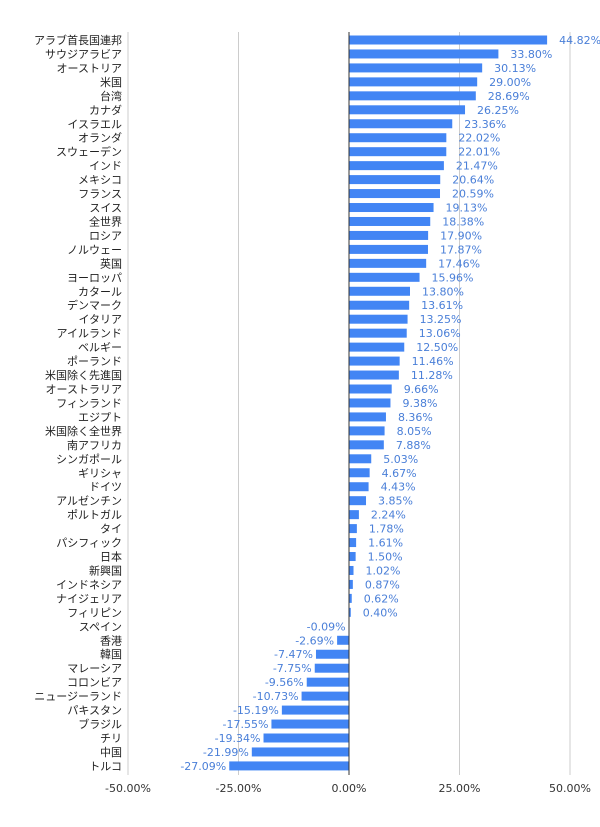  Describe the element at coordinates (94, 612) in the screenshot. I see `category-label: フィリピン` at that location.